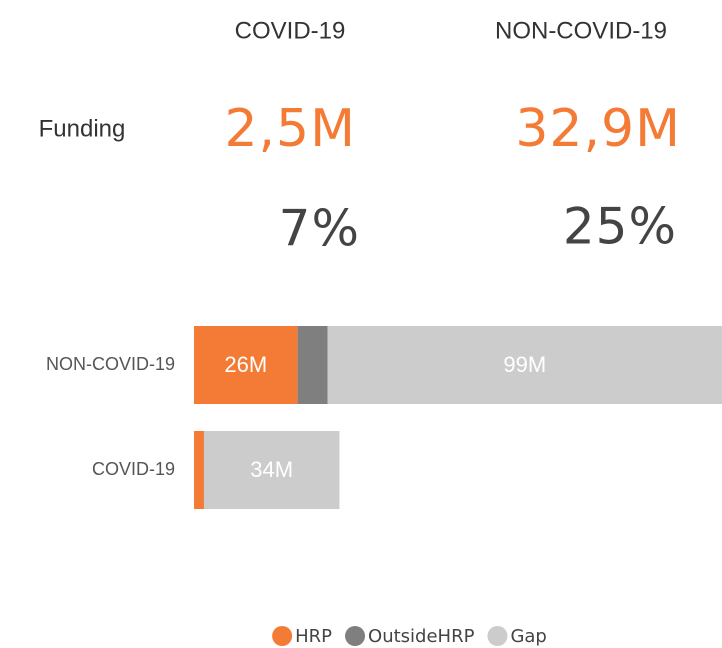 The width and height of the screenshot is (722, 648). Describe the element at coordinates (313, 636) in the screenshot. I see `legend-label: HRP` at that location.